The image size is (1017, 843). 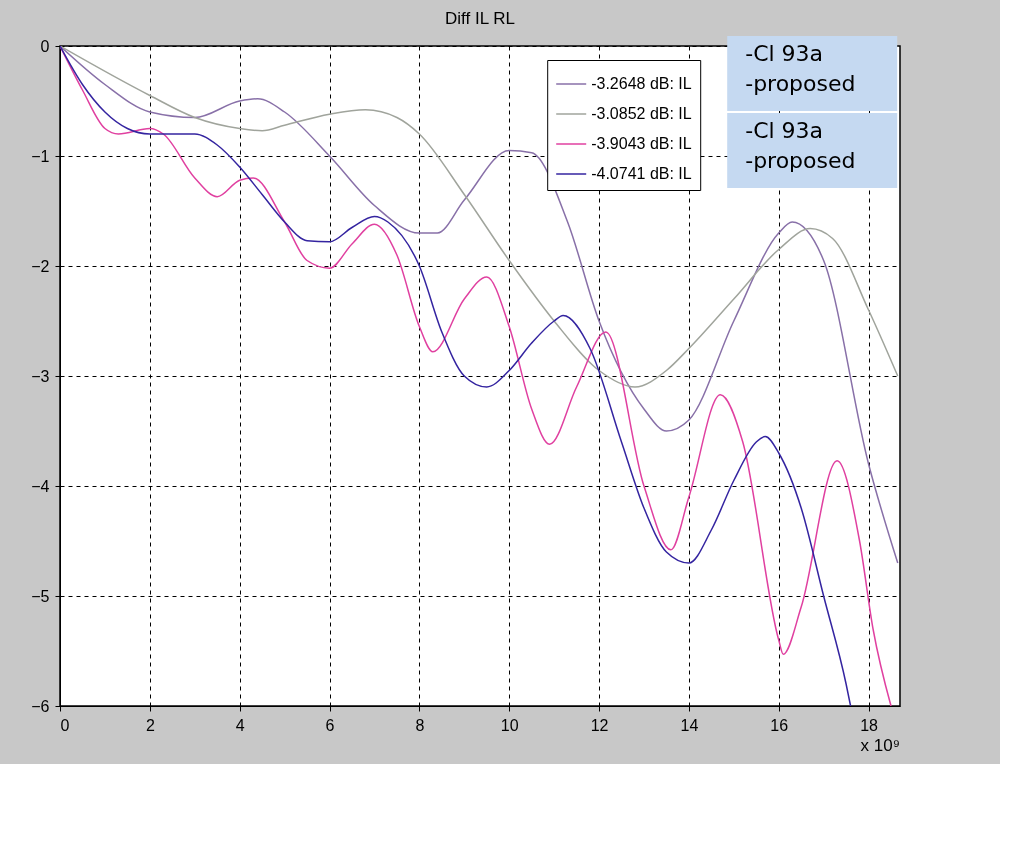 What do you see at coordinates (65, 725) in the screenshot?
I see `x-tick-label: 0` at bounding box center [65, 725].